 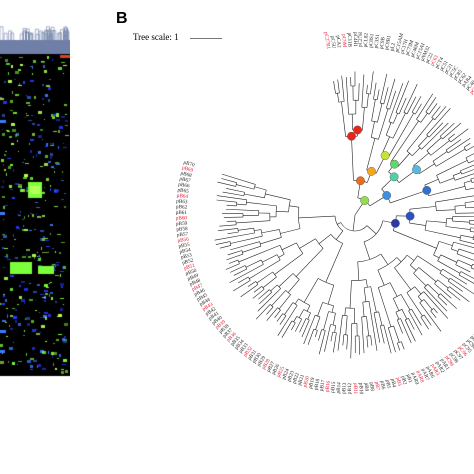 I want to click on leaf-label: pB7, so click(x=376, y=386).